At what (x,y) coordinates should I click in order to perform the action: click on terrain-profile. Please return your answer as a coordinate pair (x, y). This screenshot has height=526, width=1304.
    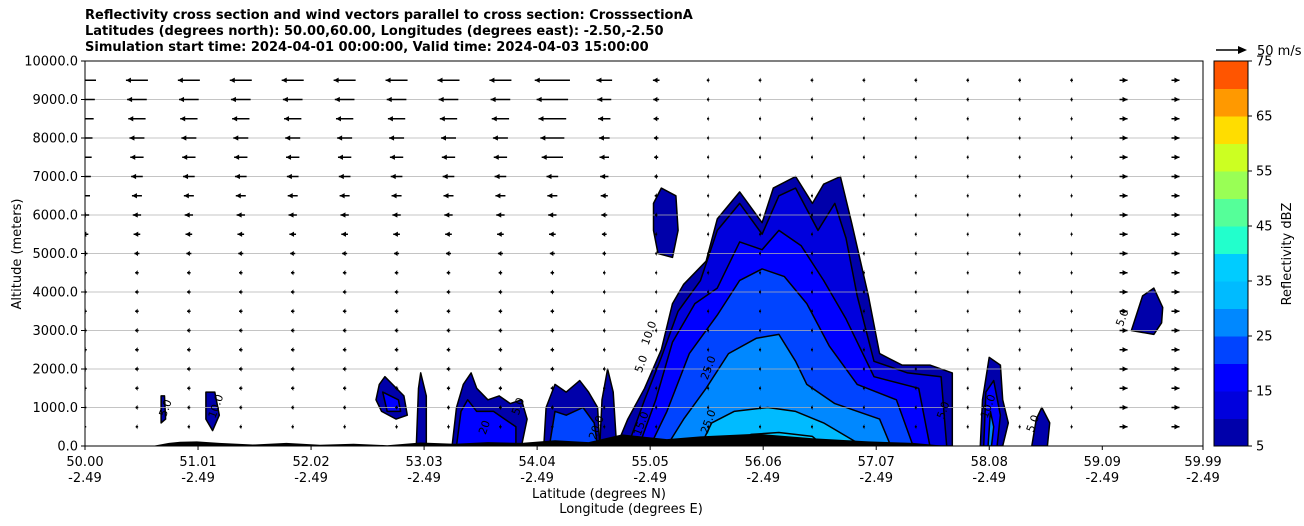
    Looking at the image, I should click on (644, 439).